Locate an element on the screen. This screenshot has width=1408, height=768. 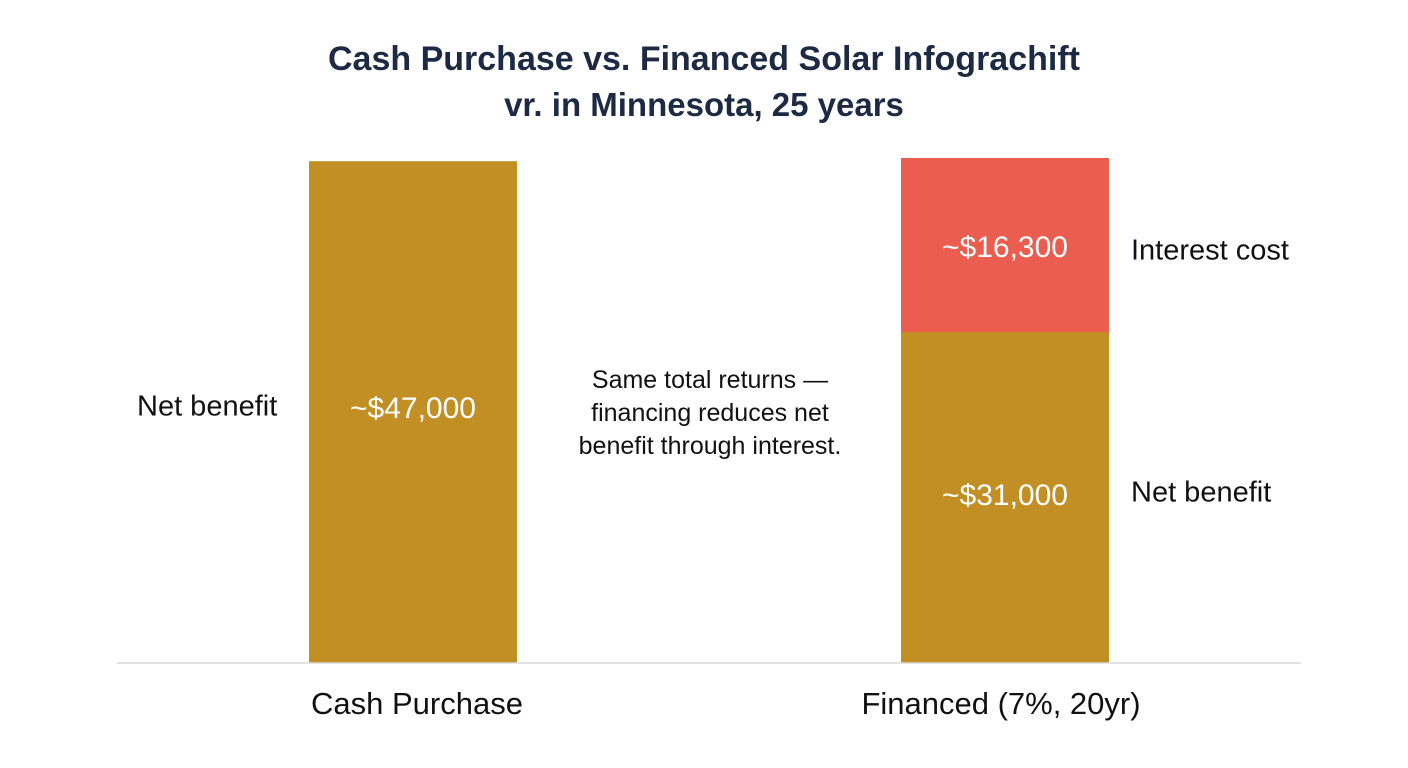
data-label: ~$47,000 is located at coordinates (413, 408).